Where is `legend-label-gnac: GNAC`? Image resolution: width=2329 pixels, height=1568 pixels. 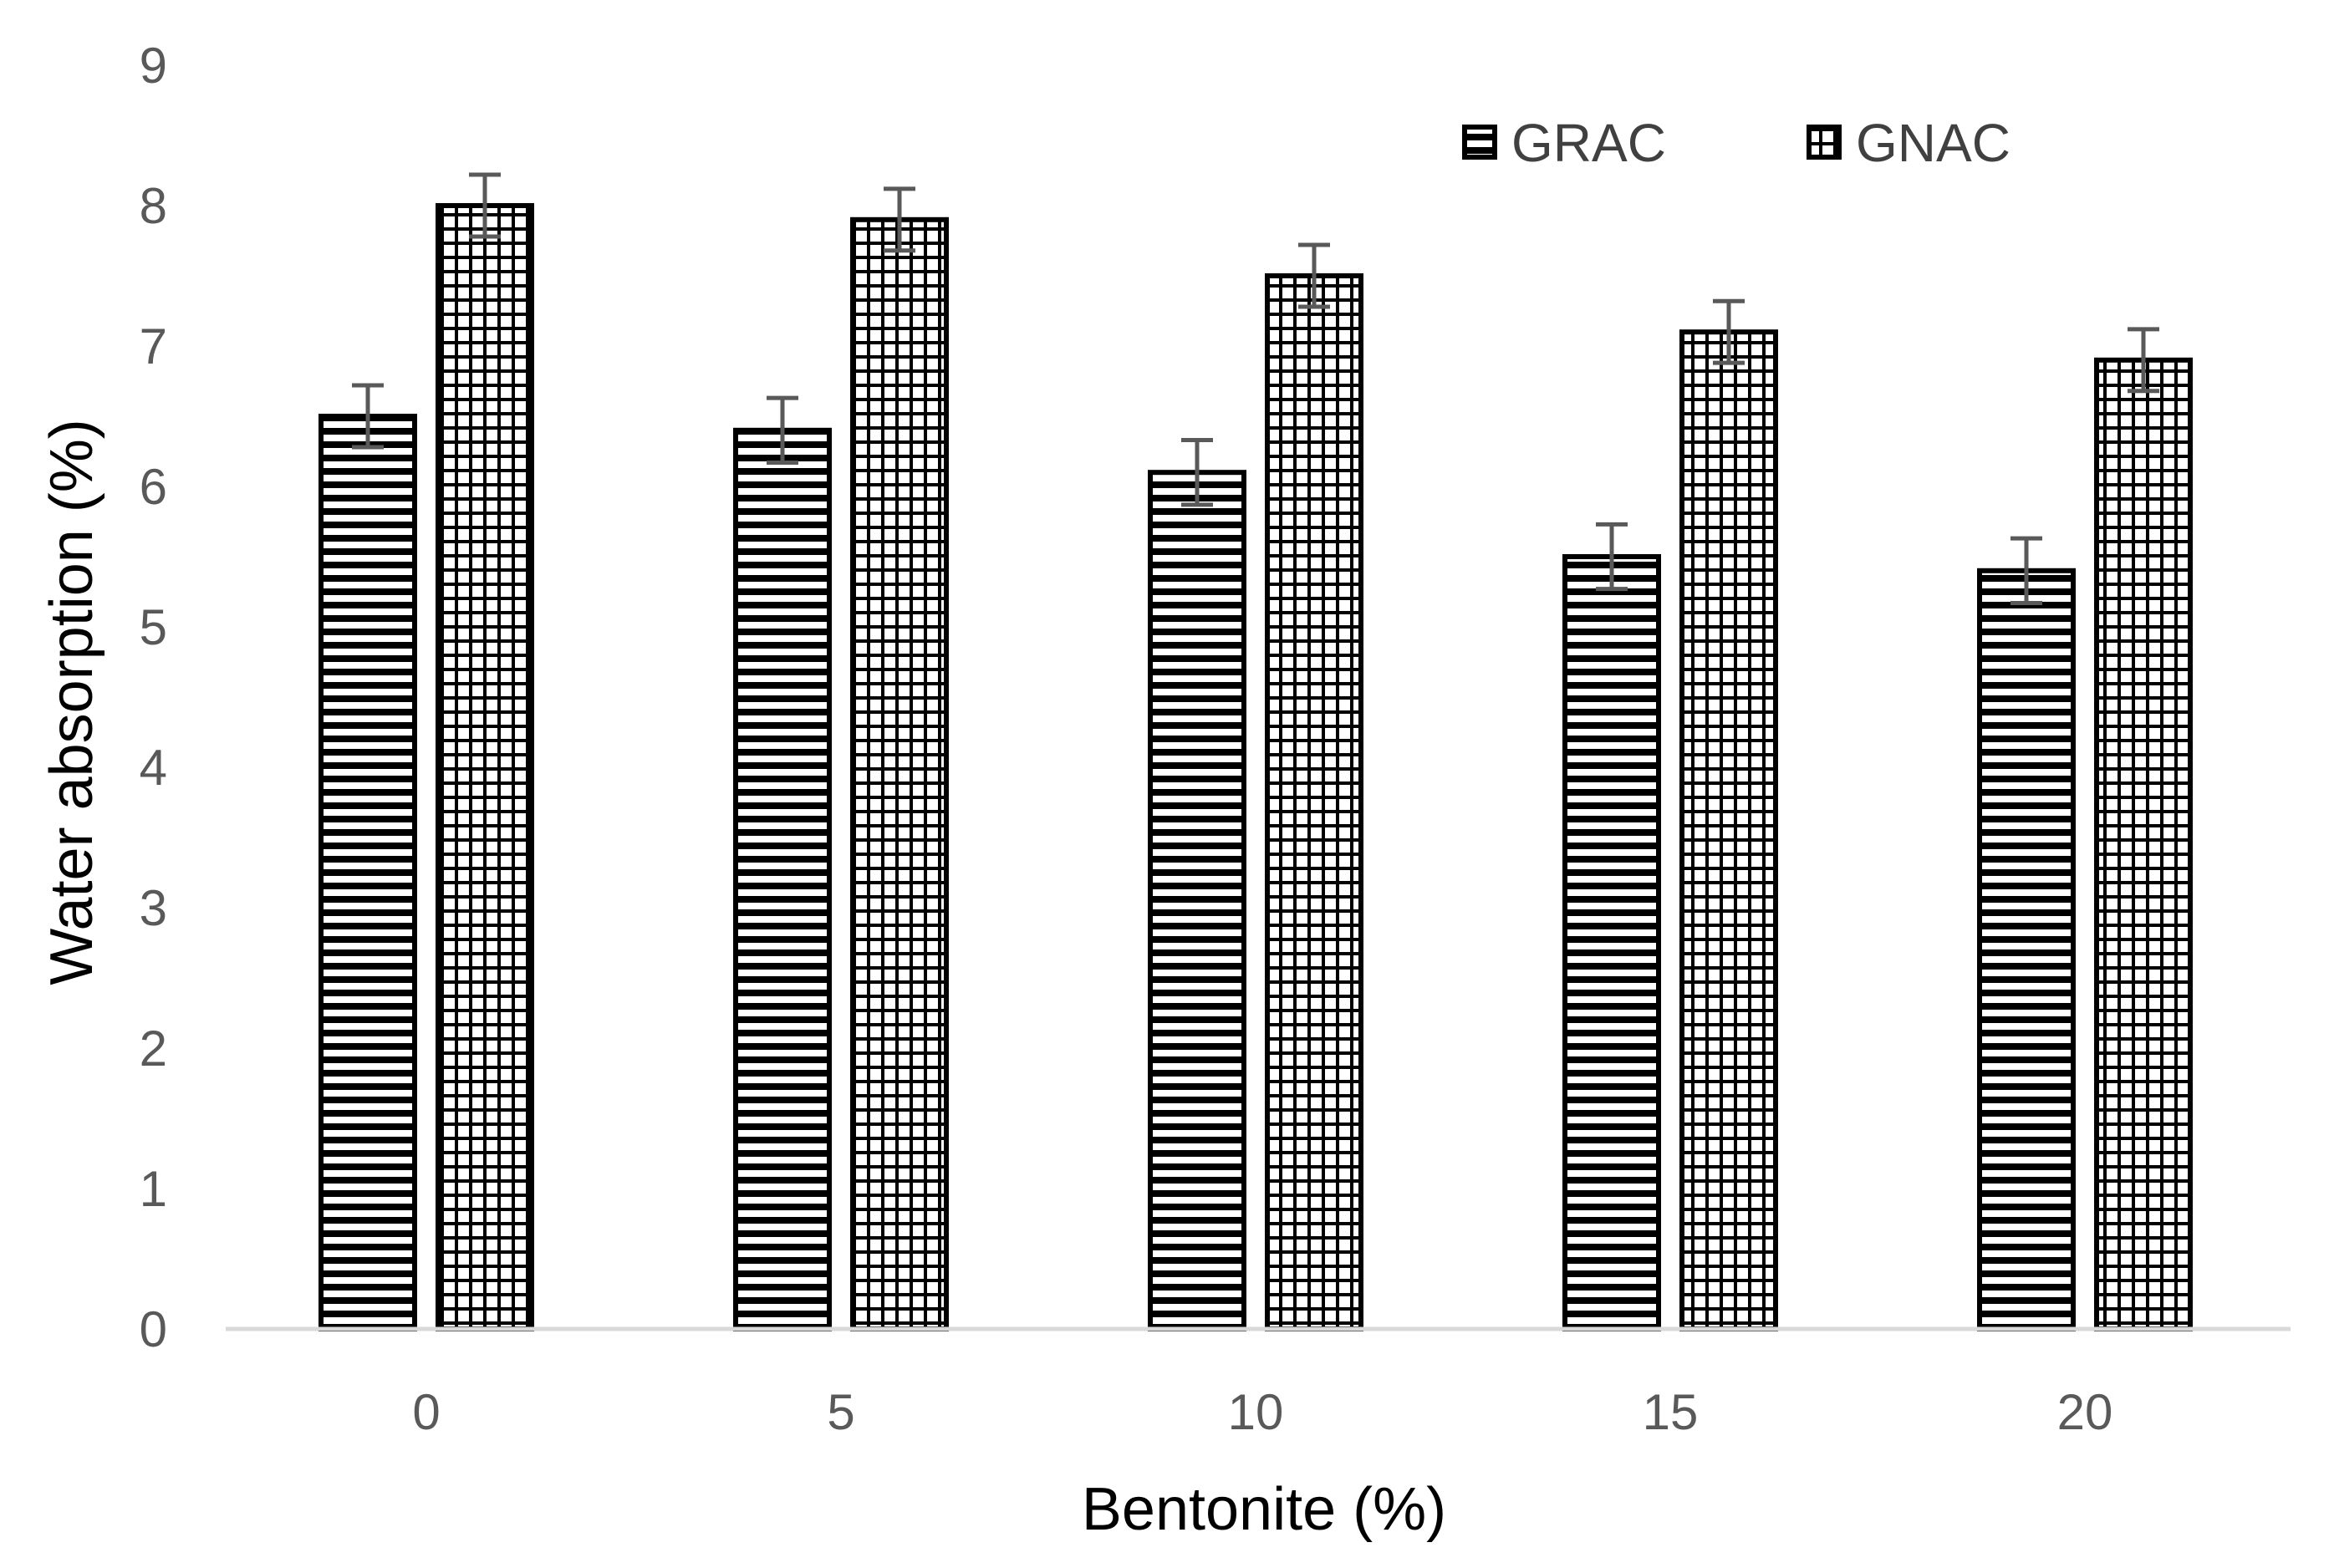
legend-label-gnac: GNAC is located at coordinates (1933, 143).